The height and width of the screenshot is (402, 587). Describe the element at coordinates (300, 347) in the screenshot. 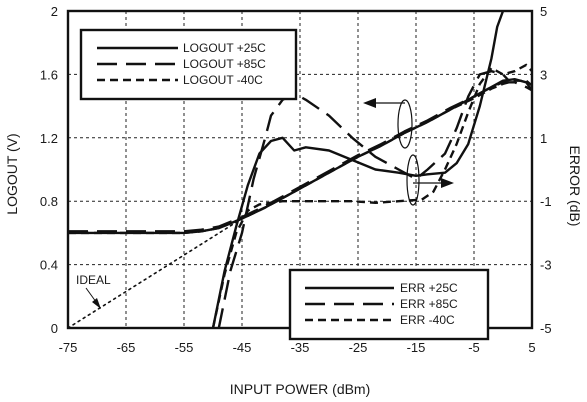

I see `x-tick-label: -35` at that location.